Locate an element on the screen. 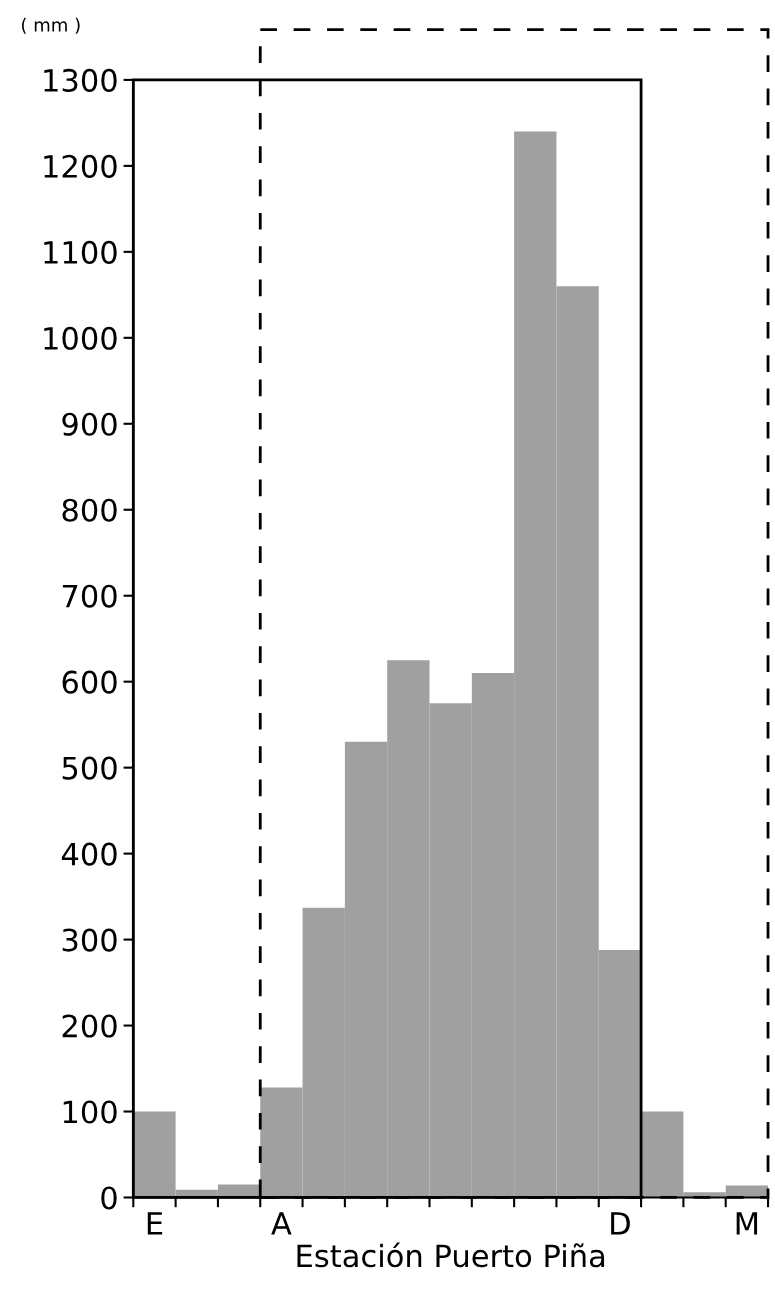  y-tick-label: 200 is located at coordinates (89, 1026).